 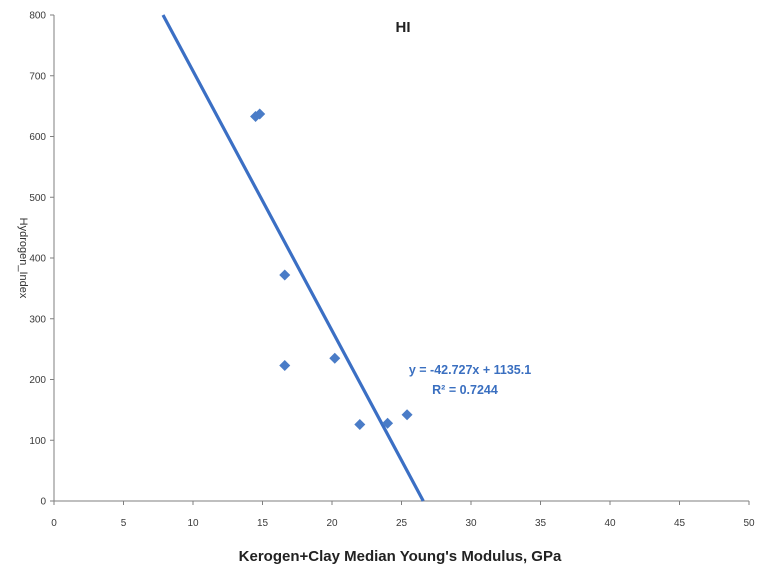 What do you see at coordinates (332, 523) in the screenshot?
I see `x-tick-label: 20` at bounding box center [332, 523].